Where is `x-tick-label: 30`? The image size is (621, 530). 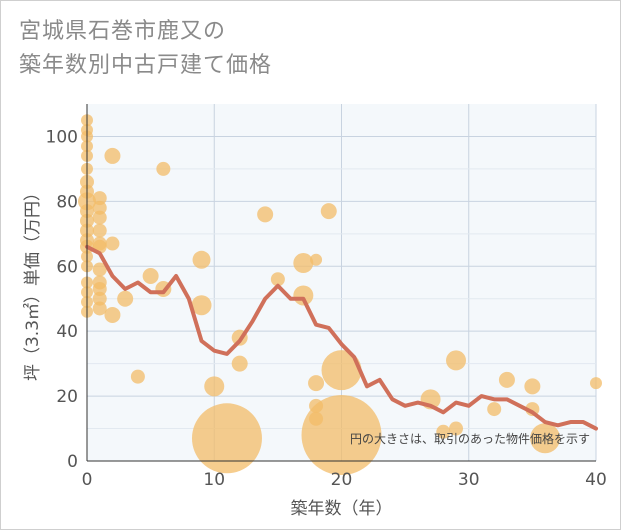
x-tick-label: 30 is located at coordinates (469, 480).